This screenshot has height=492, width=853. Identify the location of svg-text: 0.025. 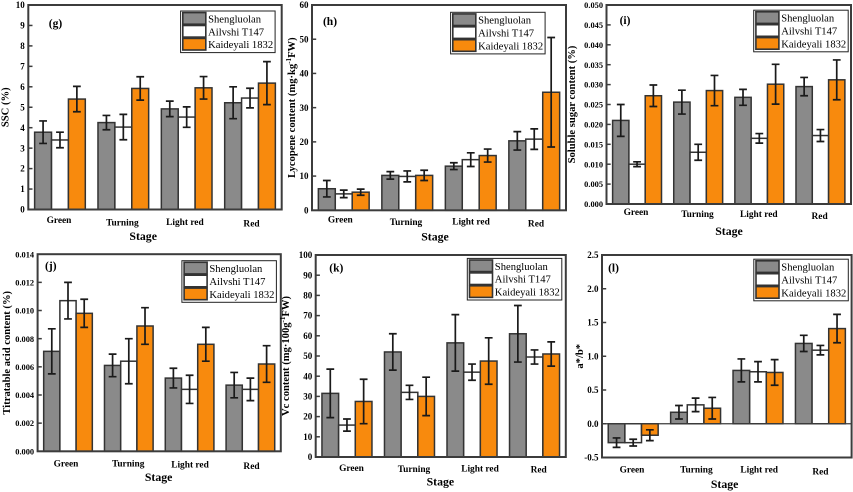
(593, 105).